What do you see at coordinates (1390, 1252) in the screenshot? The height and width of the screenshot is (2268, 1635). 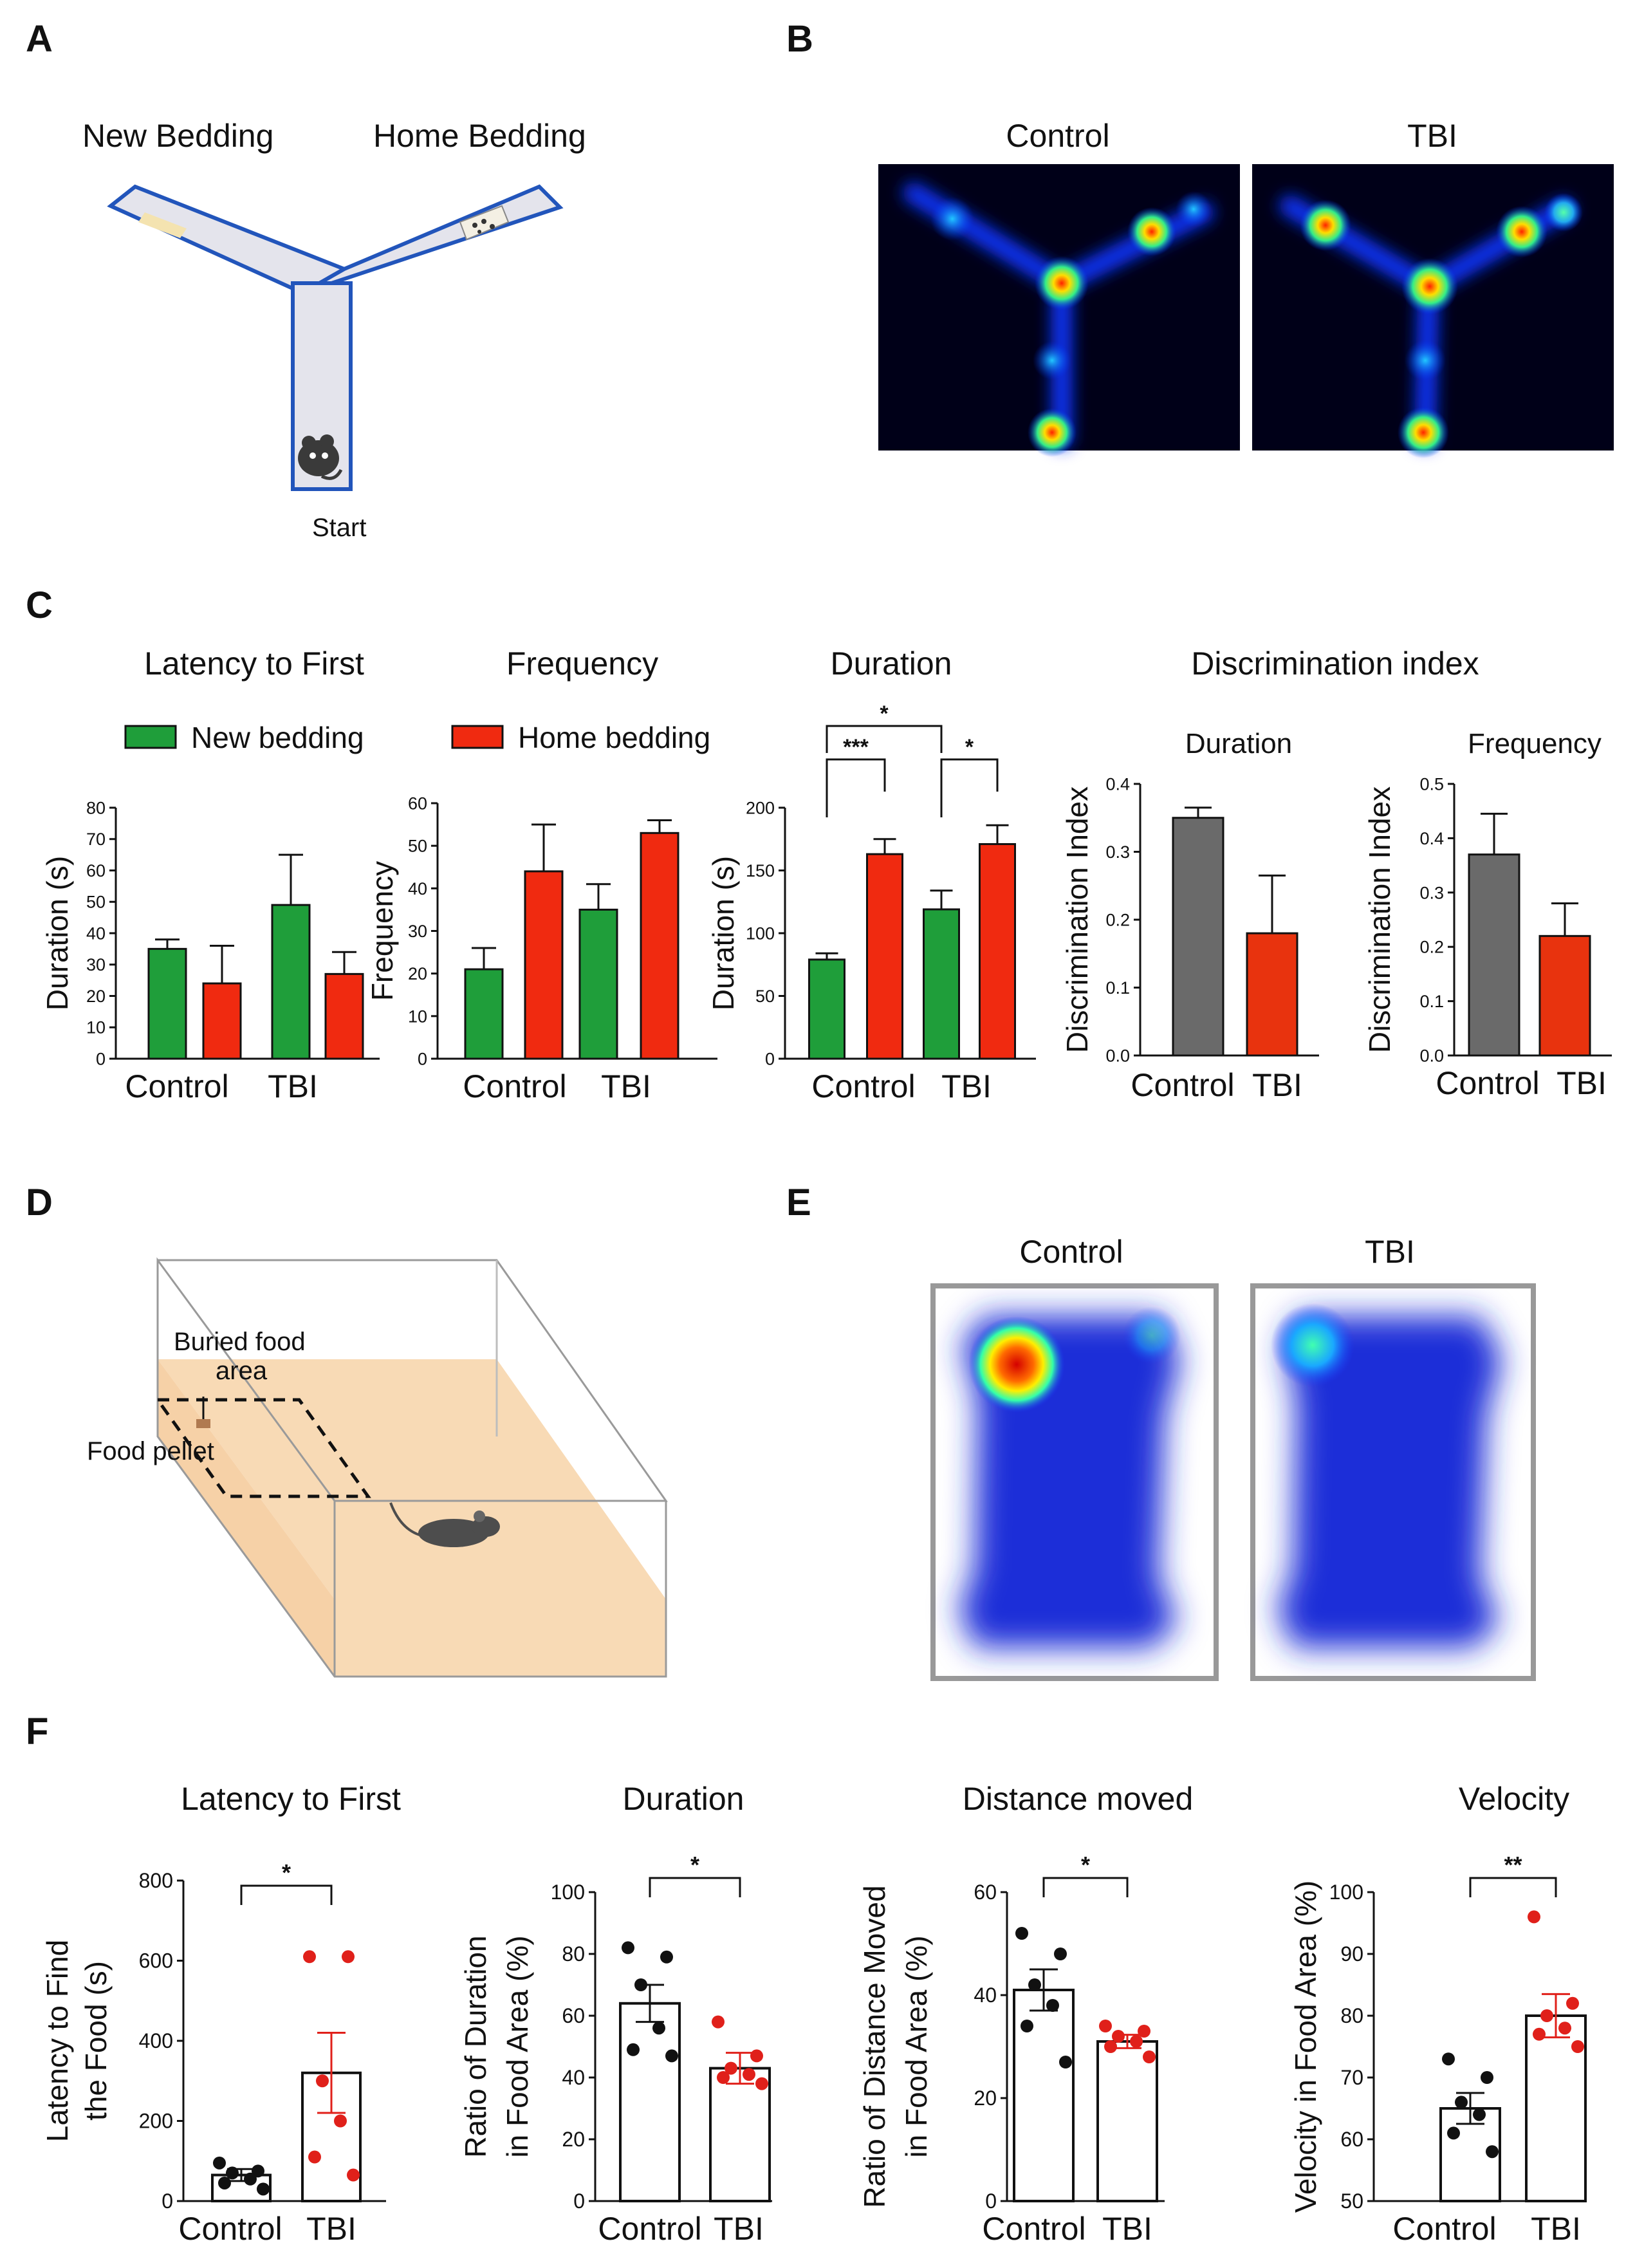 I see `heatmap-e-title-tbi: TBI` at bounding box center [1390, 1252].